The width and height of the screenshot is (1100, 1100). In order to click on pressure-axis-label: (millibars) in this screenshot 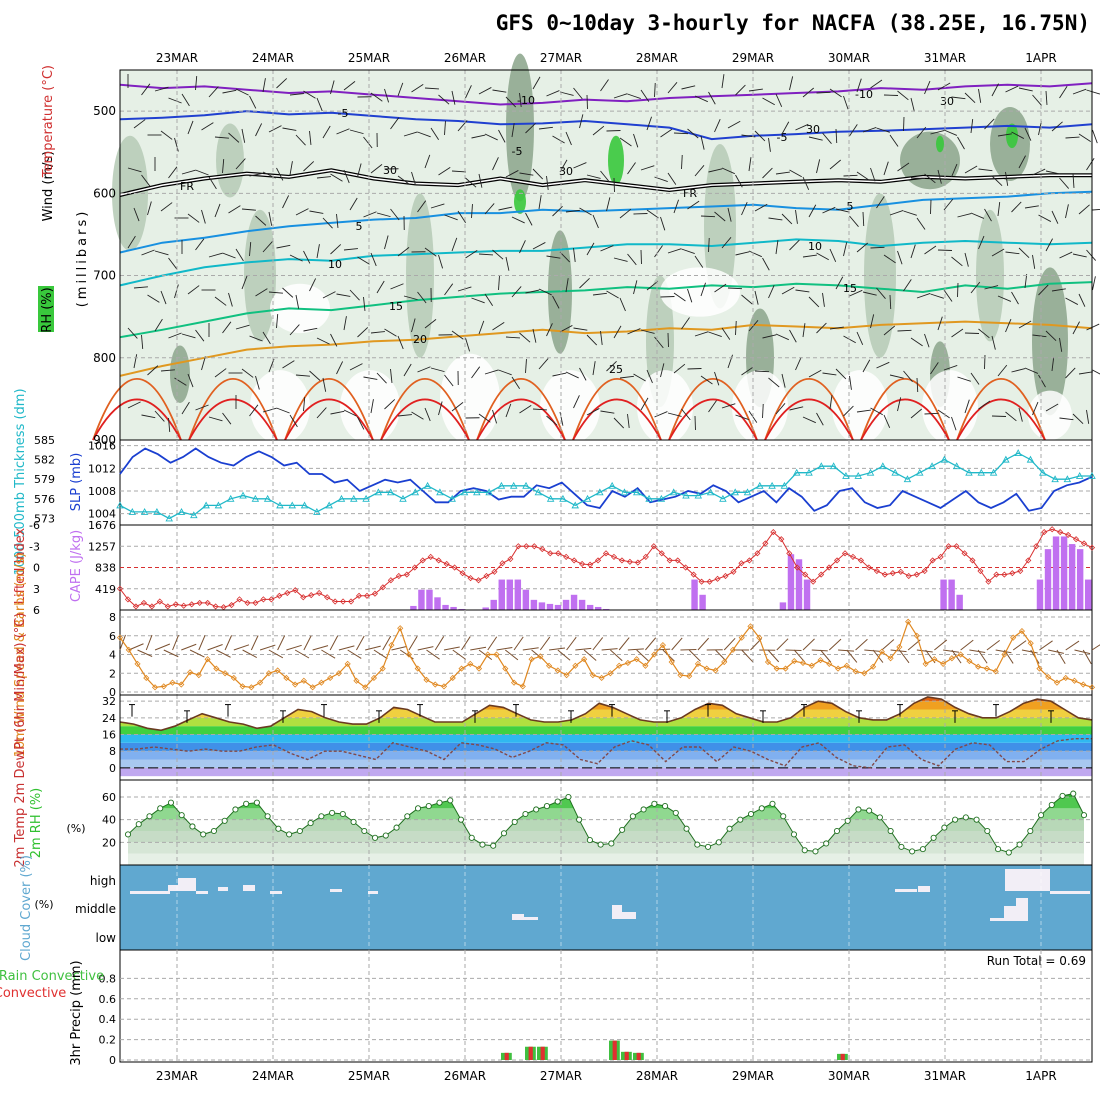, I will do `click(82, 258)`.